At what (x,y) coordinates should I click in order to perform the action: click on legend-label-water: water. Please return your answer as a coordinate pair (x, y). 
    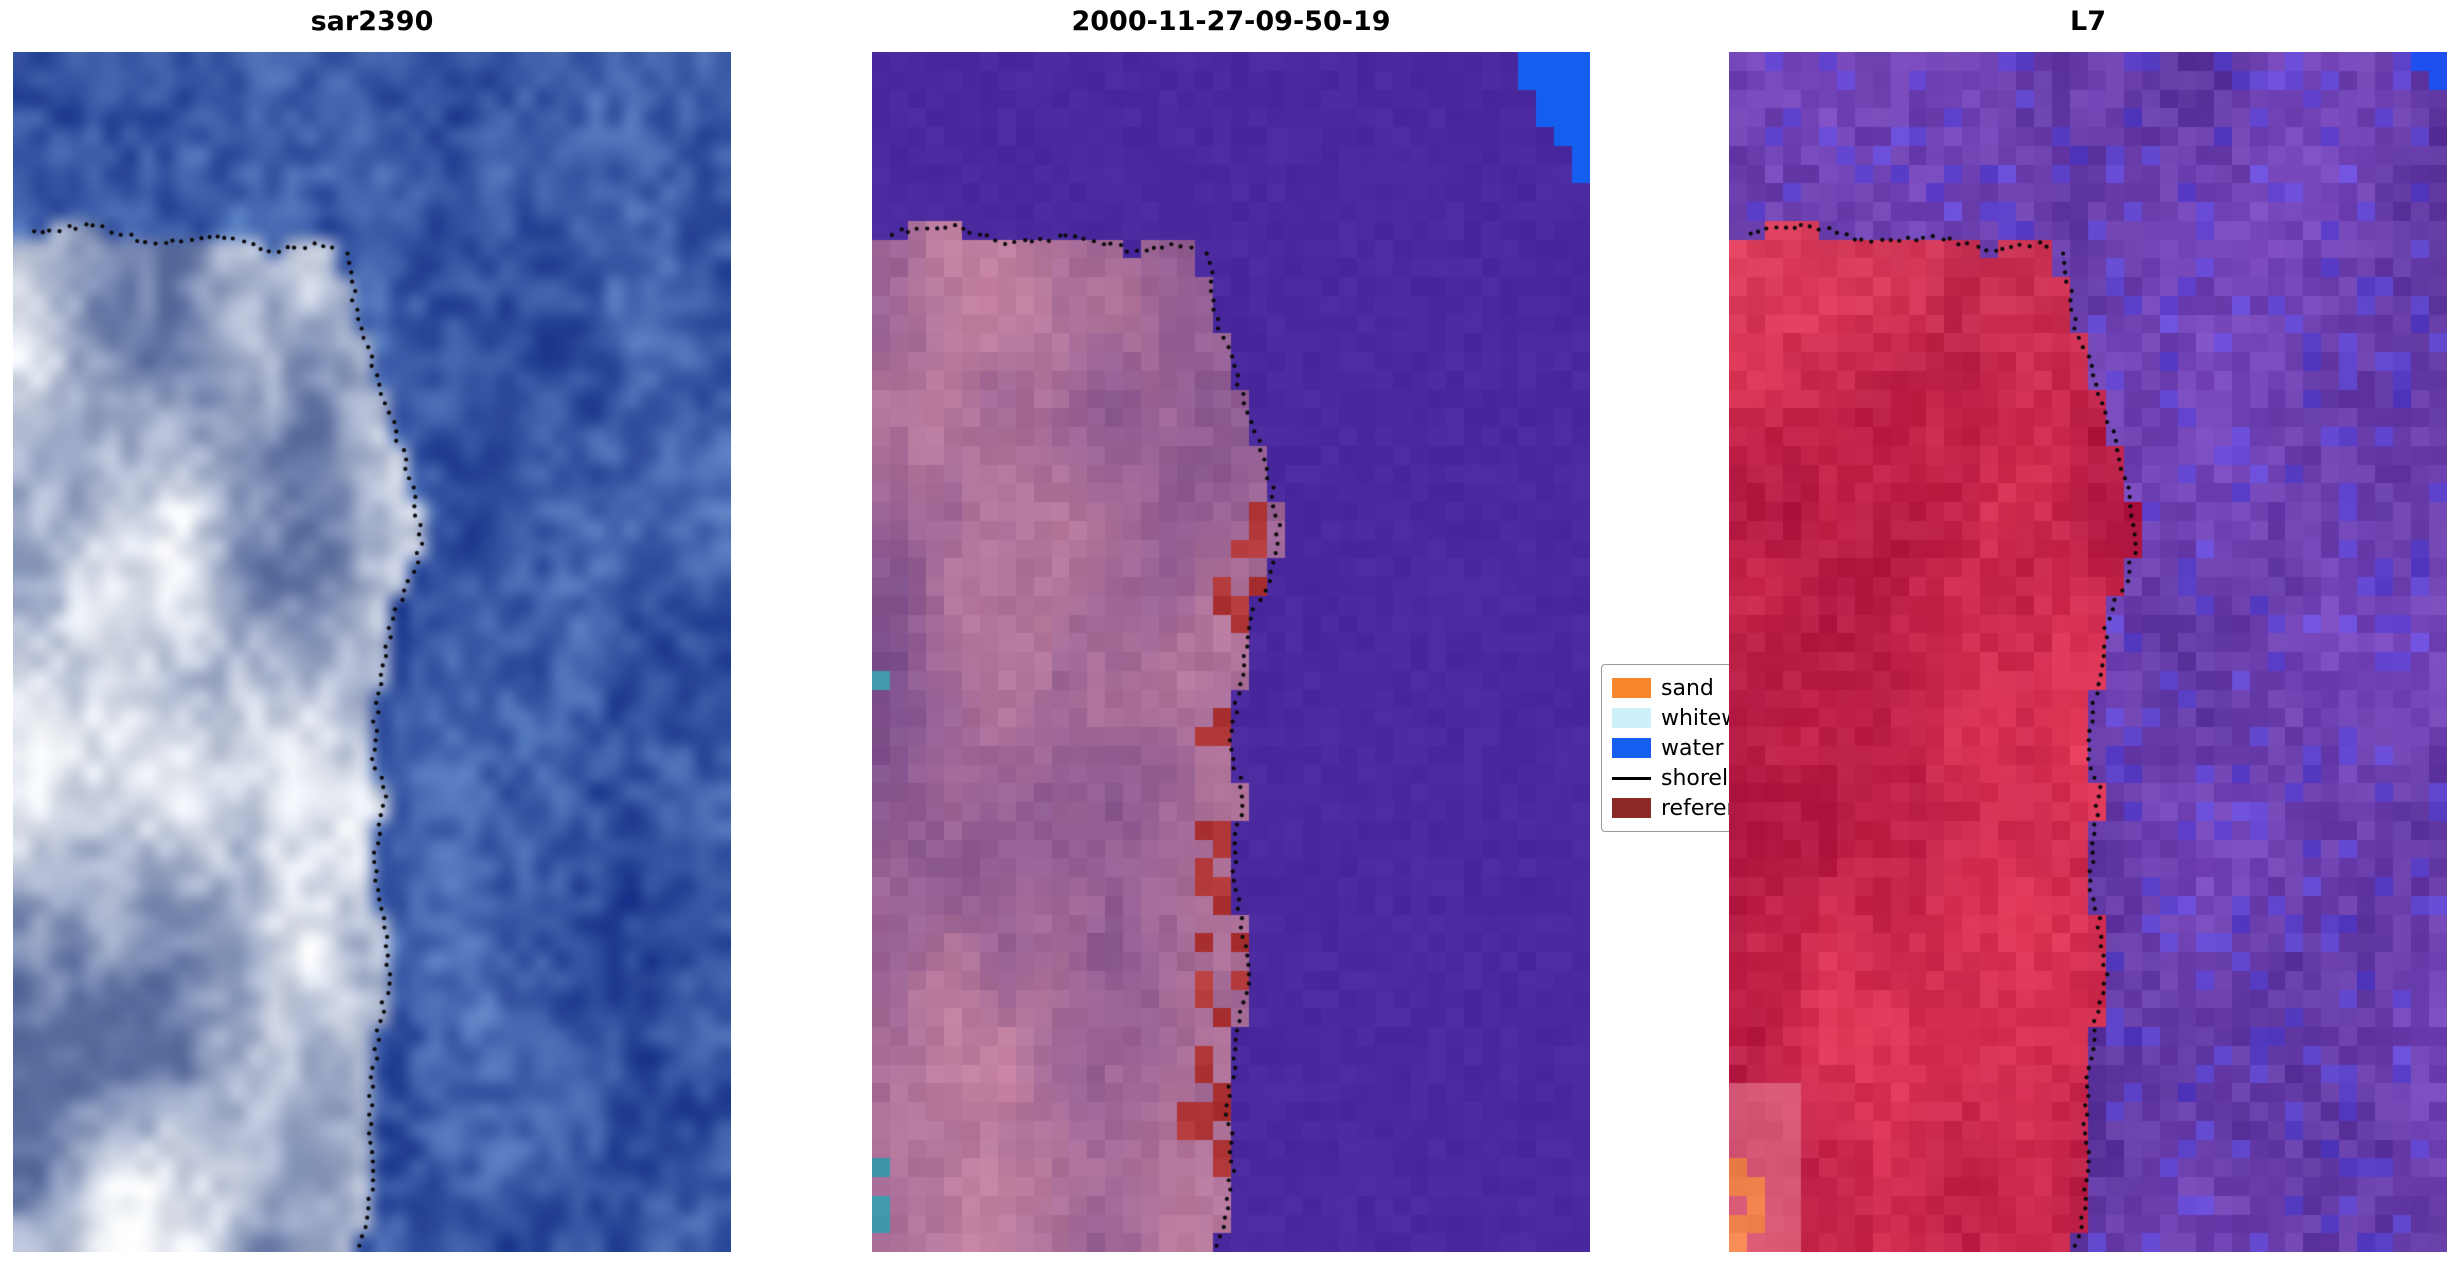
    Looking at the image, I should click on (1692, 748).